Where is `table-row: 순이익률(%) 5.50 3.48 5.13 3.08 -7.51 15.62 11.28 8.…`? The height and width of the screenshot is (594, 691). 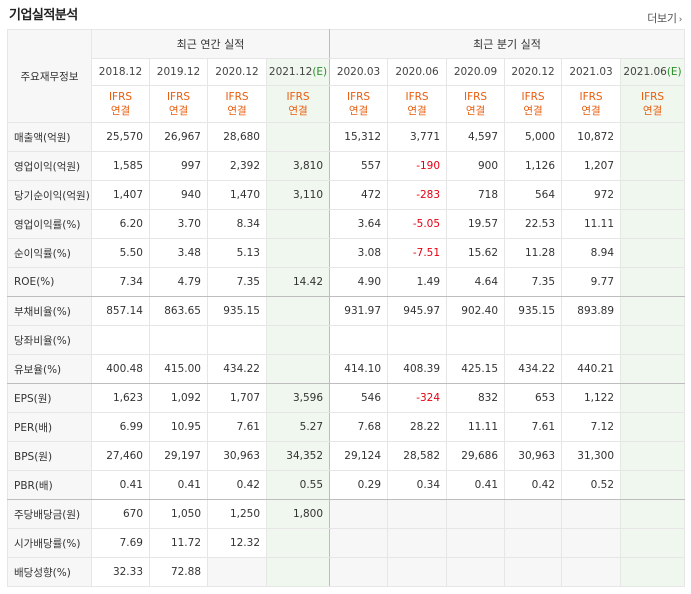 table-row: 순이익률(%) 5.50 3.48 5.13 3.08 -7.51 15.62 11.28 8.… is located at coordinates (346, 253).